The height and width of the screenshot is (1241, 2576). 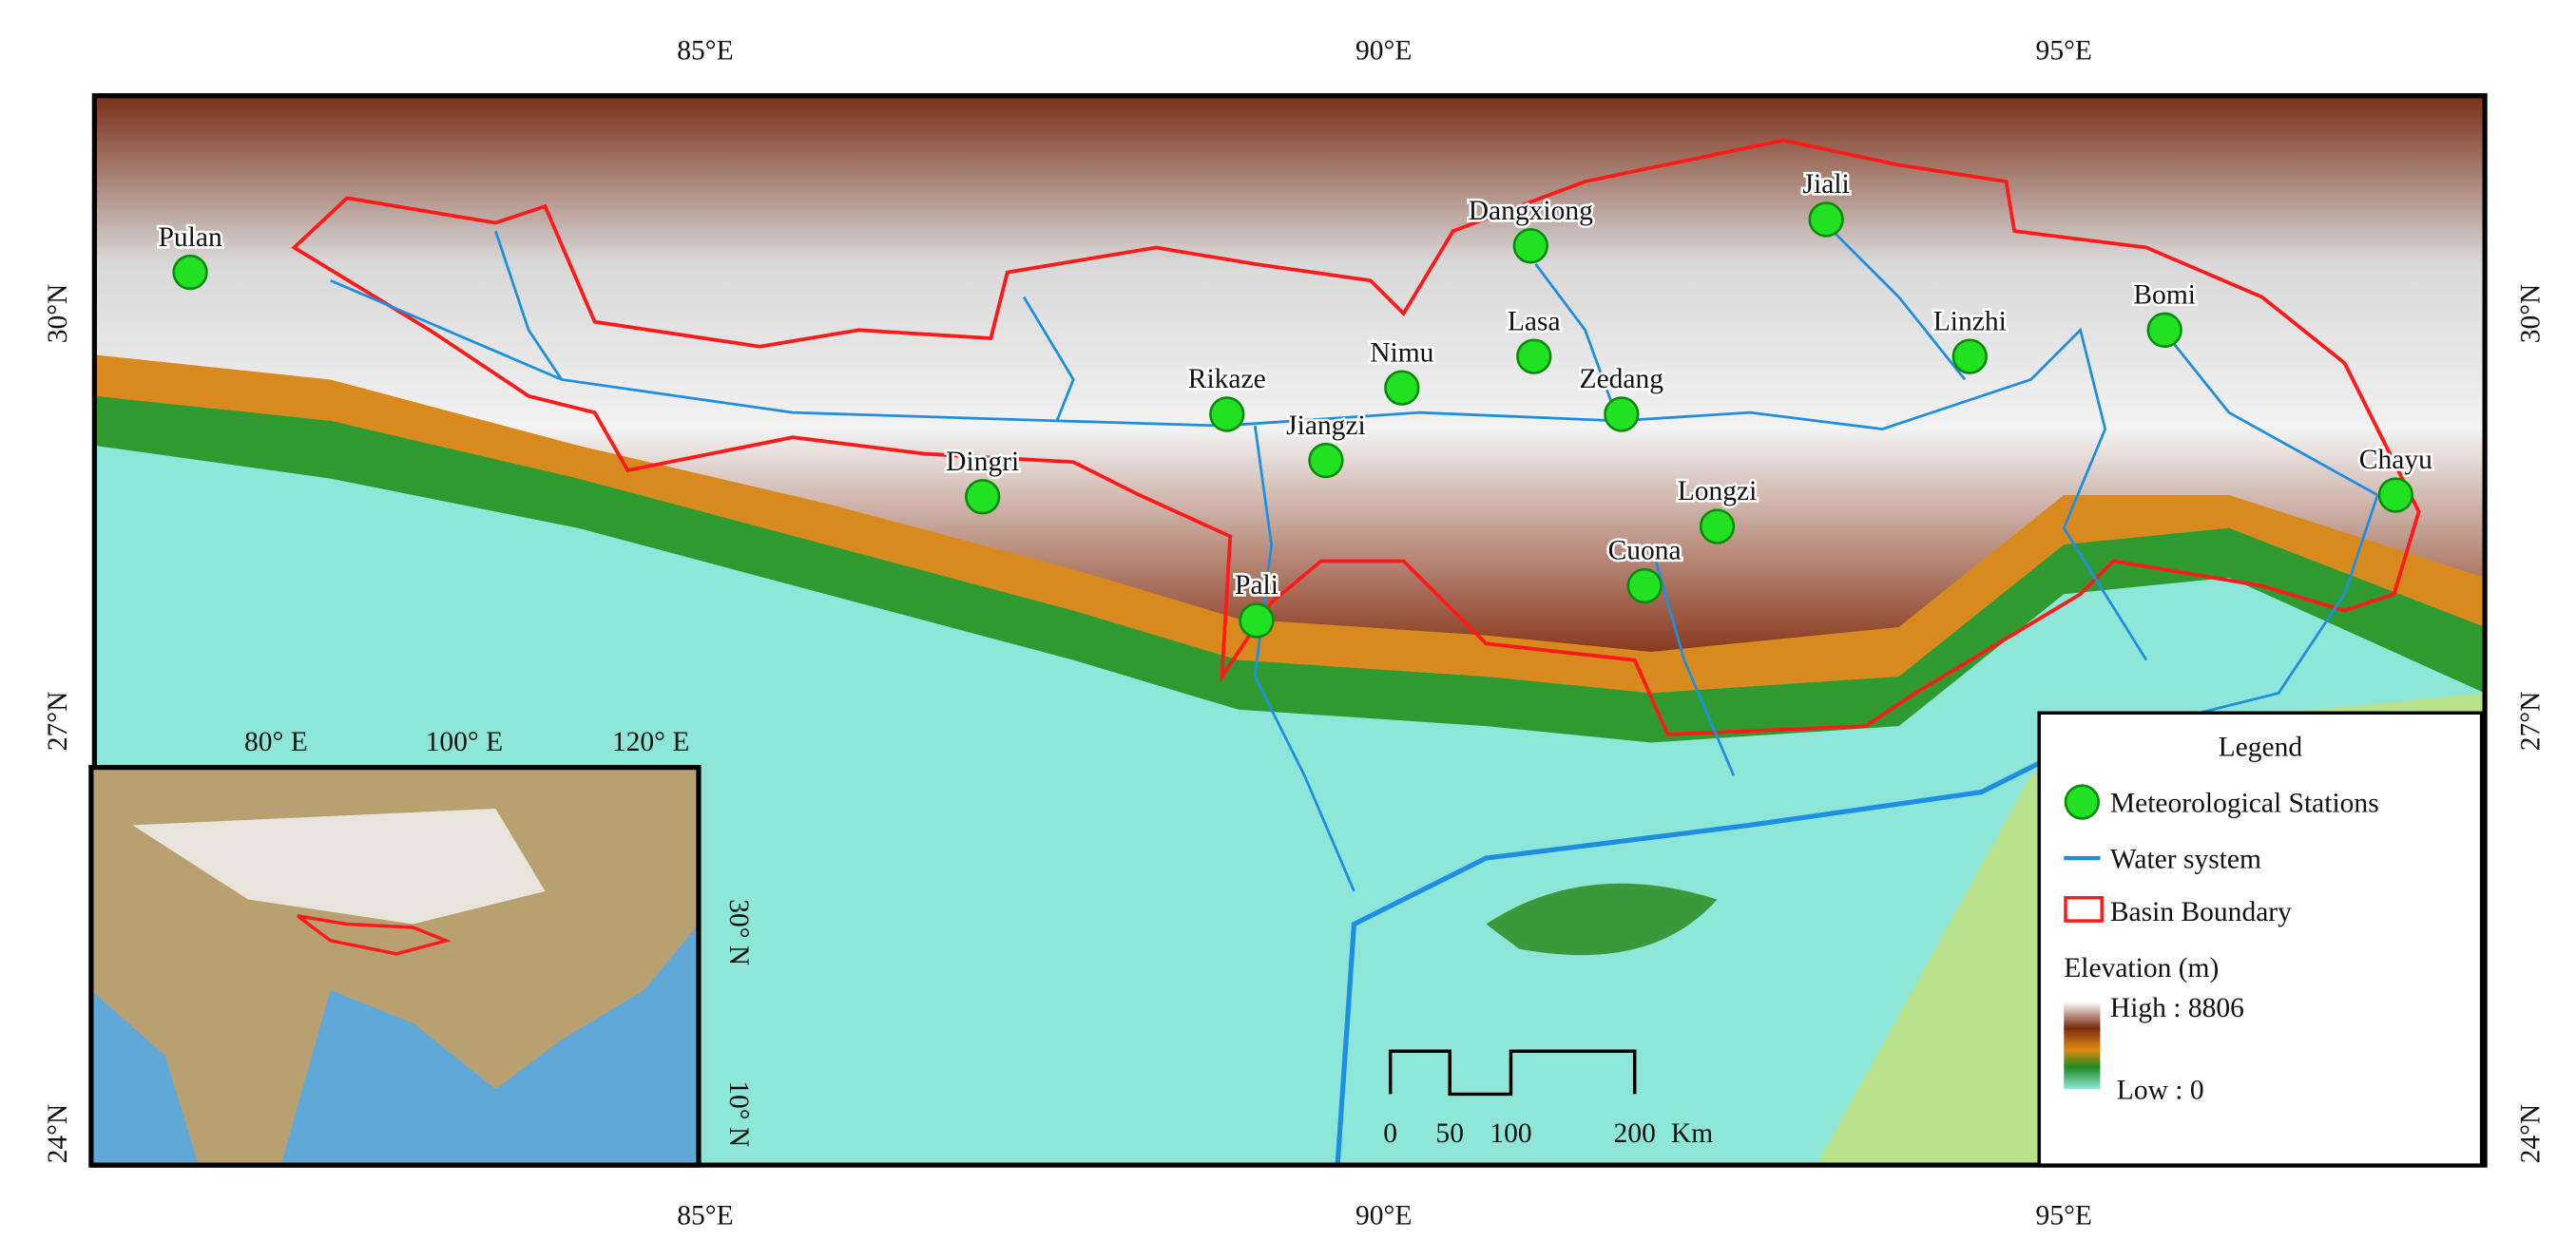 What do you see at coordinates (2201, 912) in the screenshot?
I see `legend-item: Basin Boundary` at bounding box center [2201, 912].